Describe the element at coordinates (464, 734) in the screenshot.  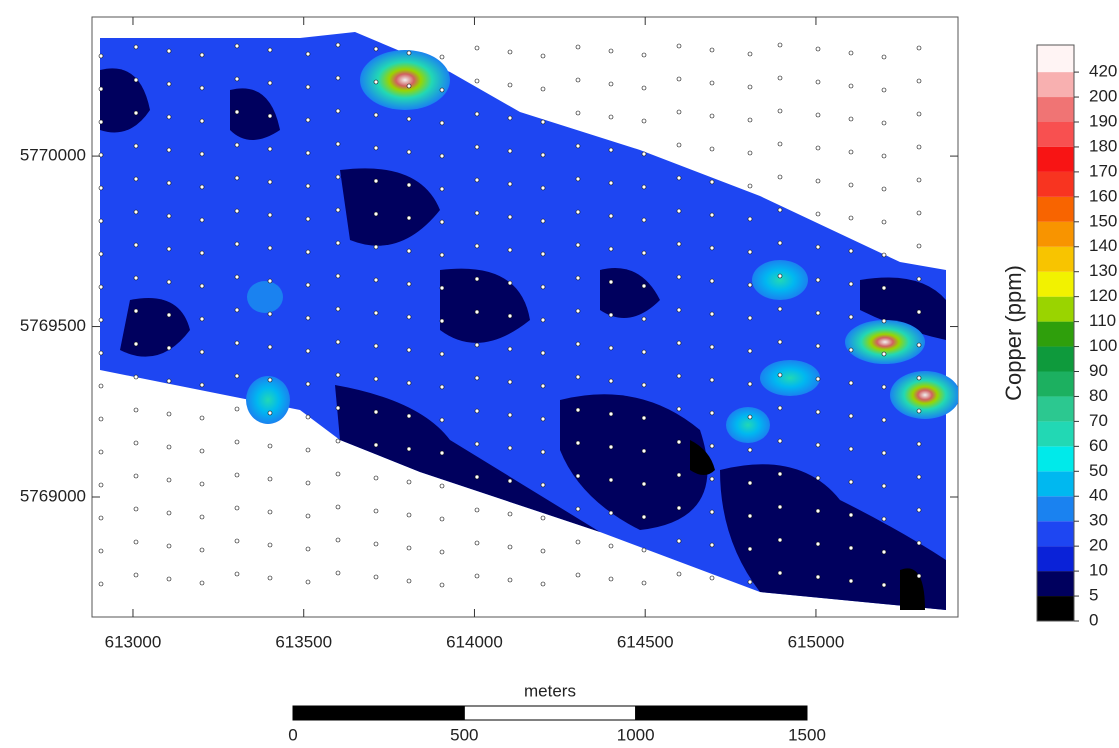
I see `scale-bar-tick-label: 500` at that location.